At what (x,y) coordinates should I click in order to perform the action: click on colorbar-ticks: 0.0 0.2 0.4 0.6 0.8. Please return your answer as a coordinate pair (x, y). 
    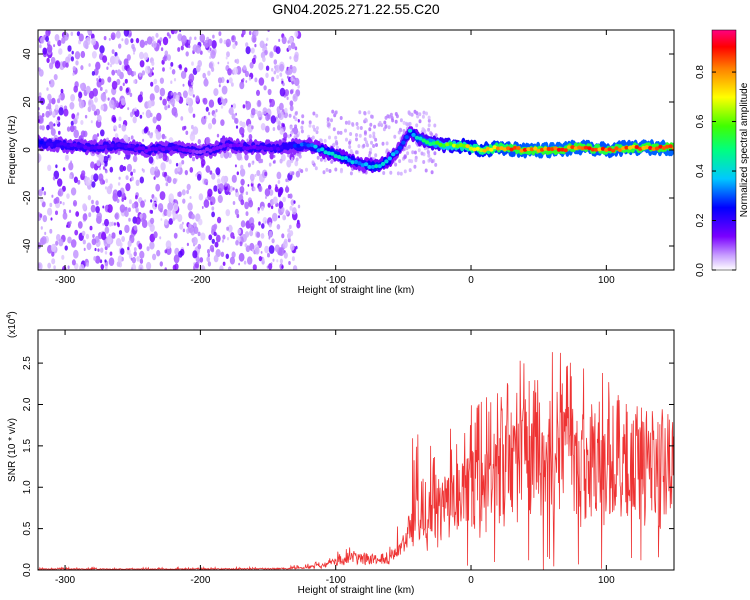
    Looking at the image, I should click on (715, 171).